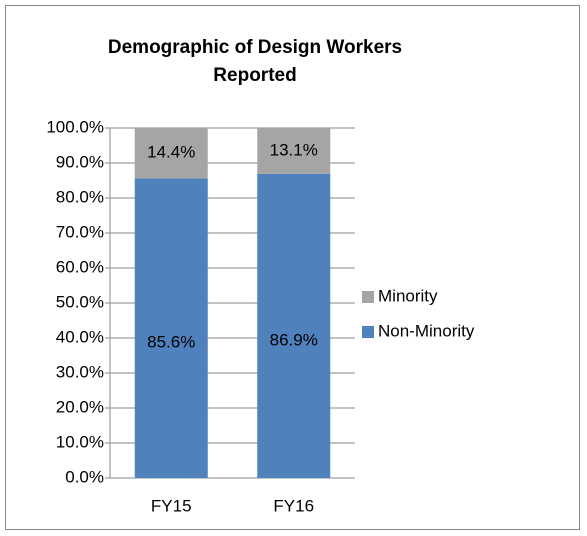 Image resolution: width=587 pixels, height=536 pixels. Describe the element at coordinates (293, 505) in the screenshot. I see `x-tick-label: FY16` at that location.